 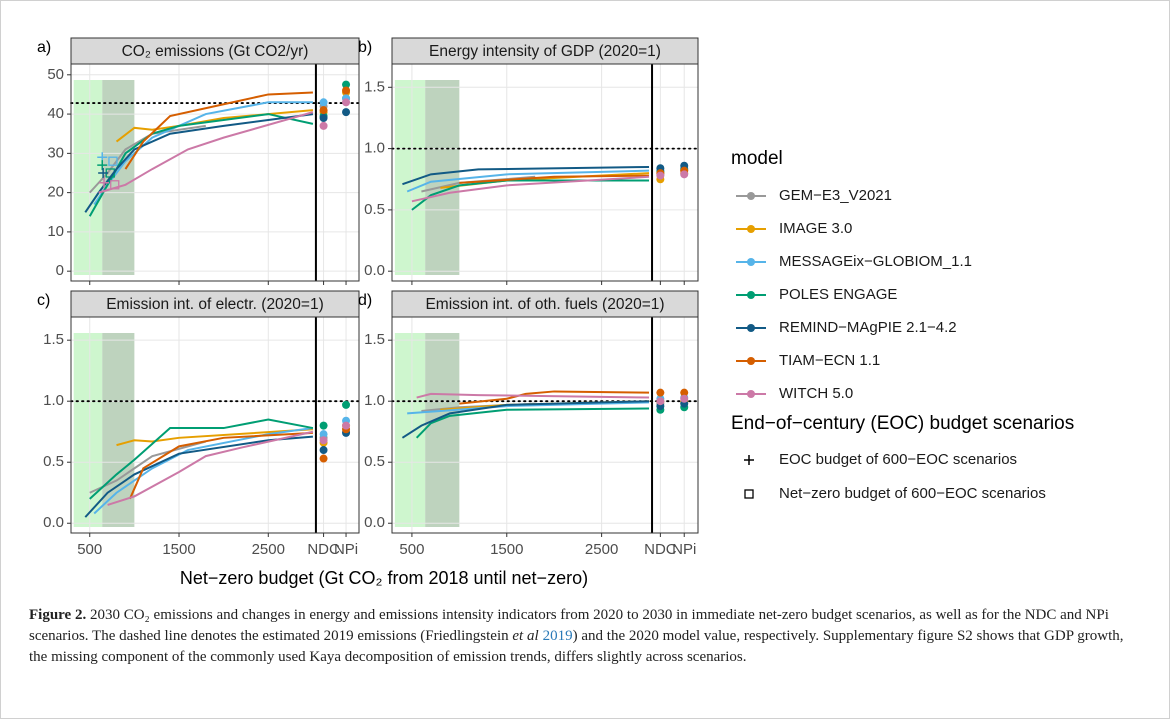 I want to click on x-tick-label: 2500, so click(x=601, y=549).